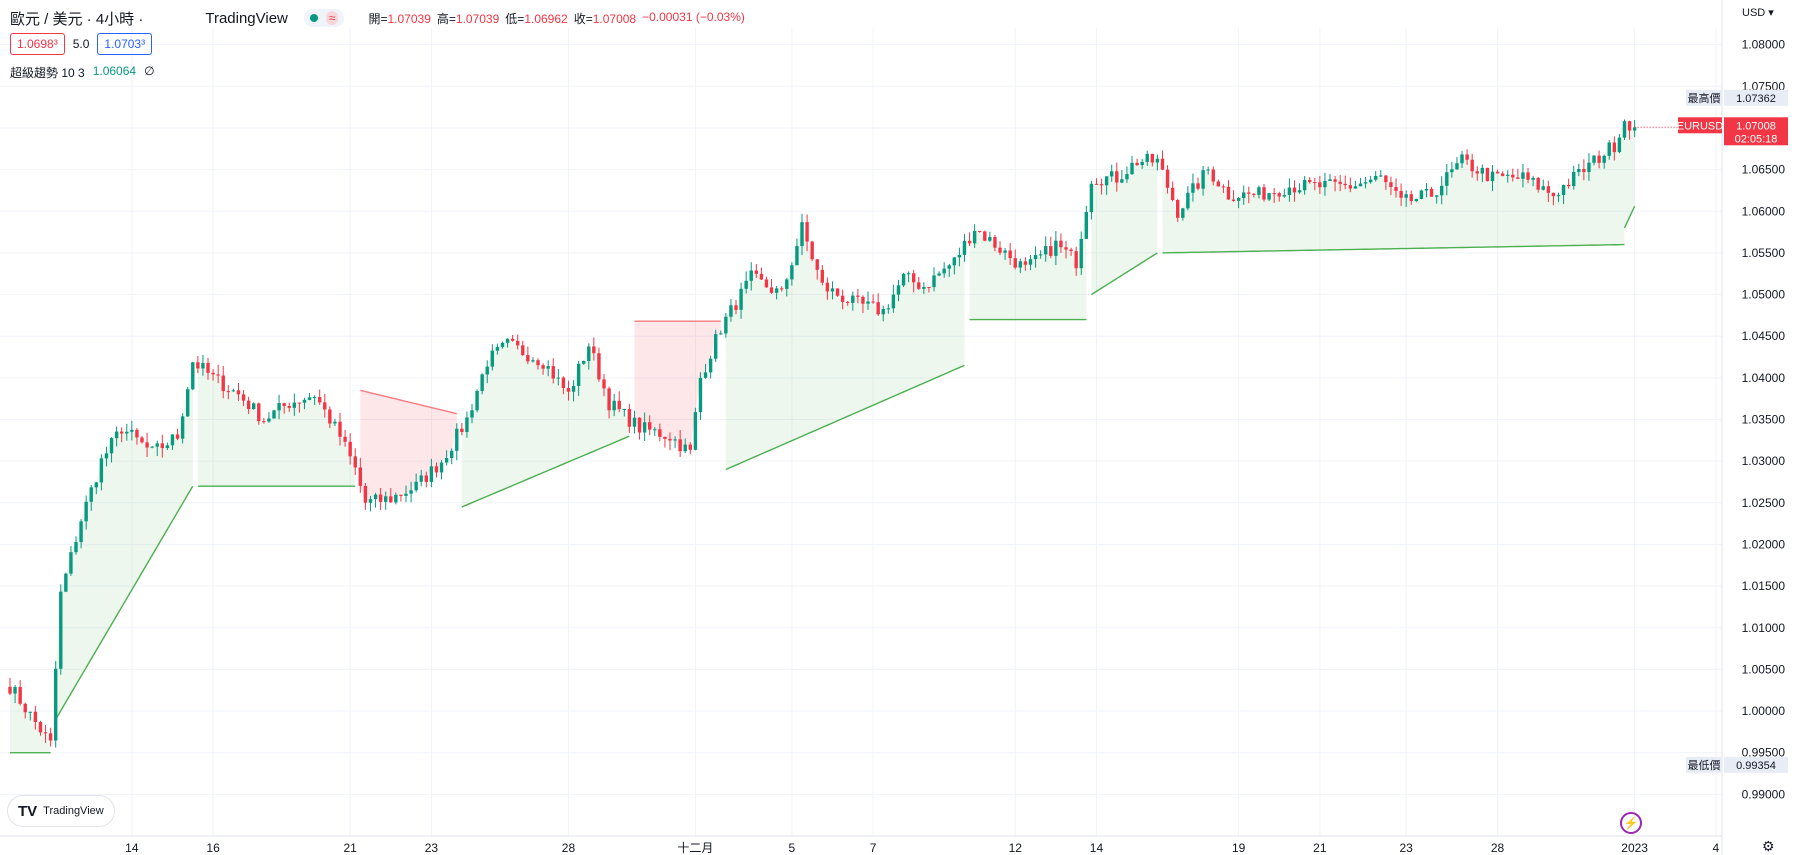 This screenshot has height=855, width=1800. I want to click on ohlc-label: 收=, so click(583, 18).